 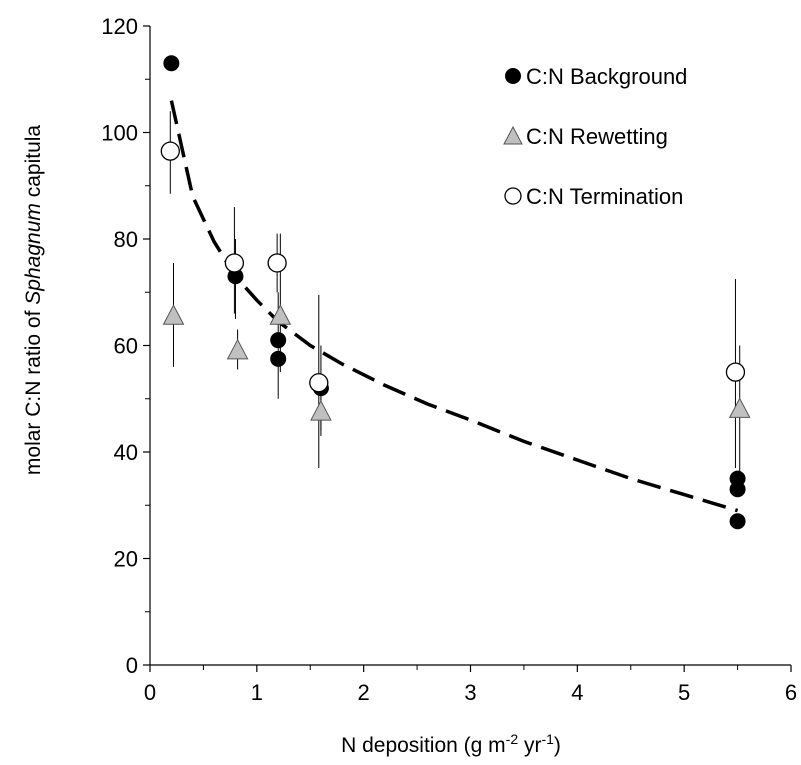 What do you see at coordinates (604, 196) in the screenshot?
I see `legend-label-termination: C:N Termination` at bounding box center [604, 196].